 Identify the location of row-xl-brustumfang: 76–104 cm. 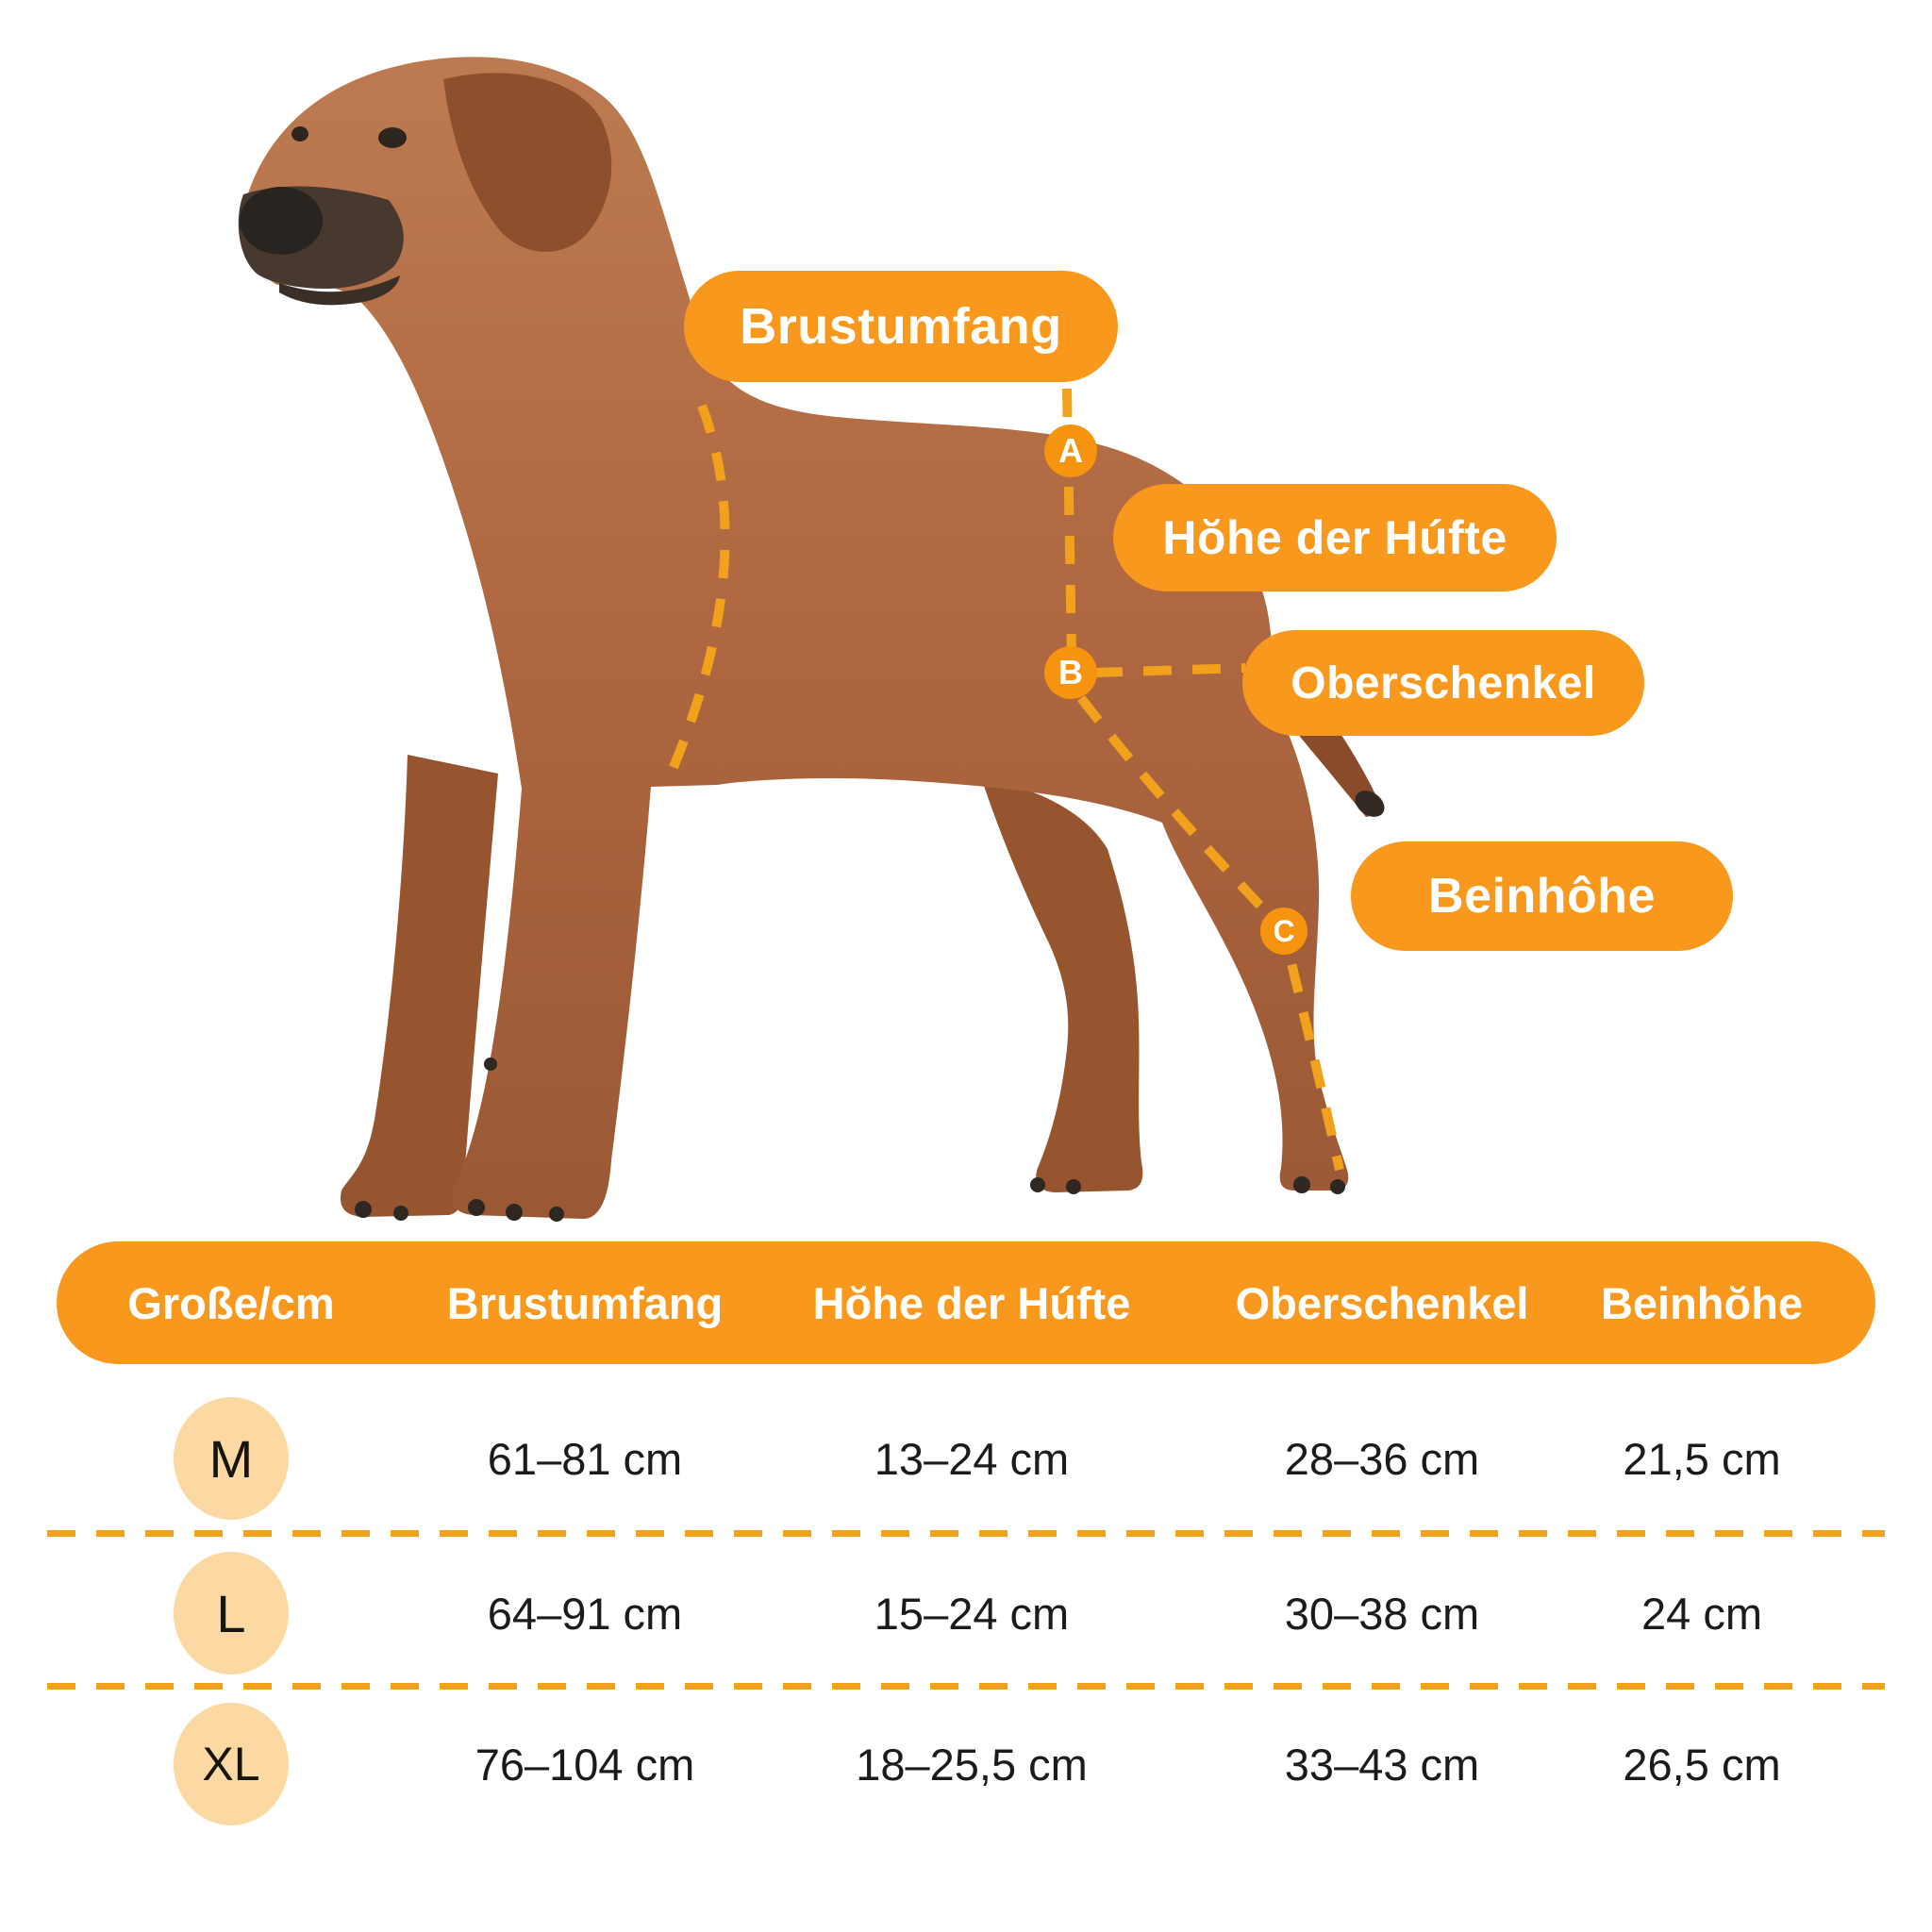
(585, 1765).